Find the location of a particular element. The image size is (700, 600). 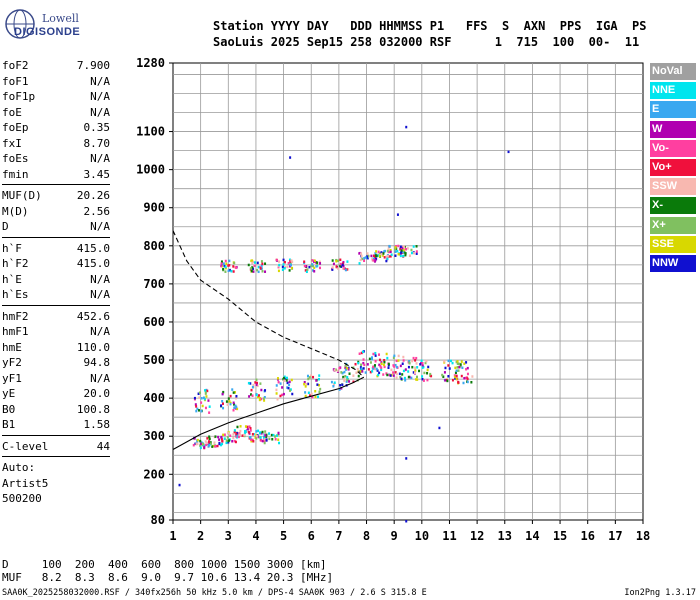

digisonde-logo: Lowell DIGISONDE is located at coordinates (42, 24).